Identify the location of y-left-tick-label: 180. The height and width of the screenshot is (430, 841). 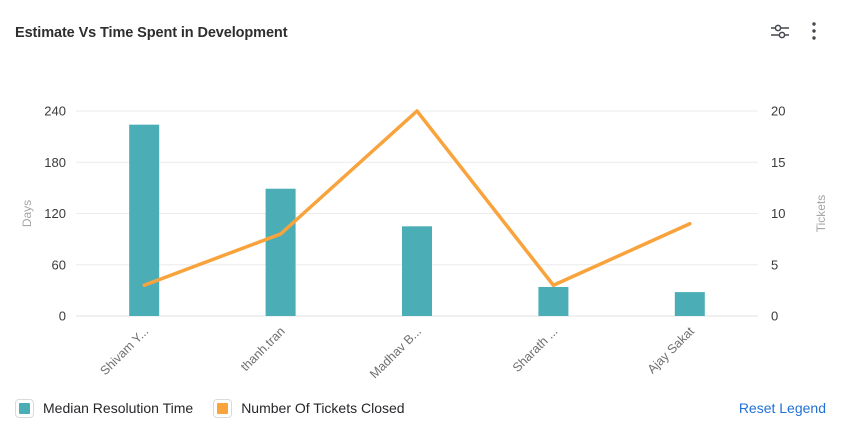
(55, 162).